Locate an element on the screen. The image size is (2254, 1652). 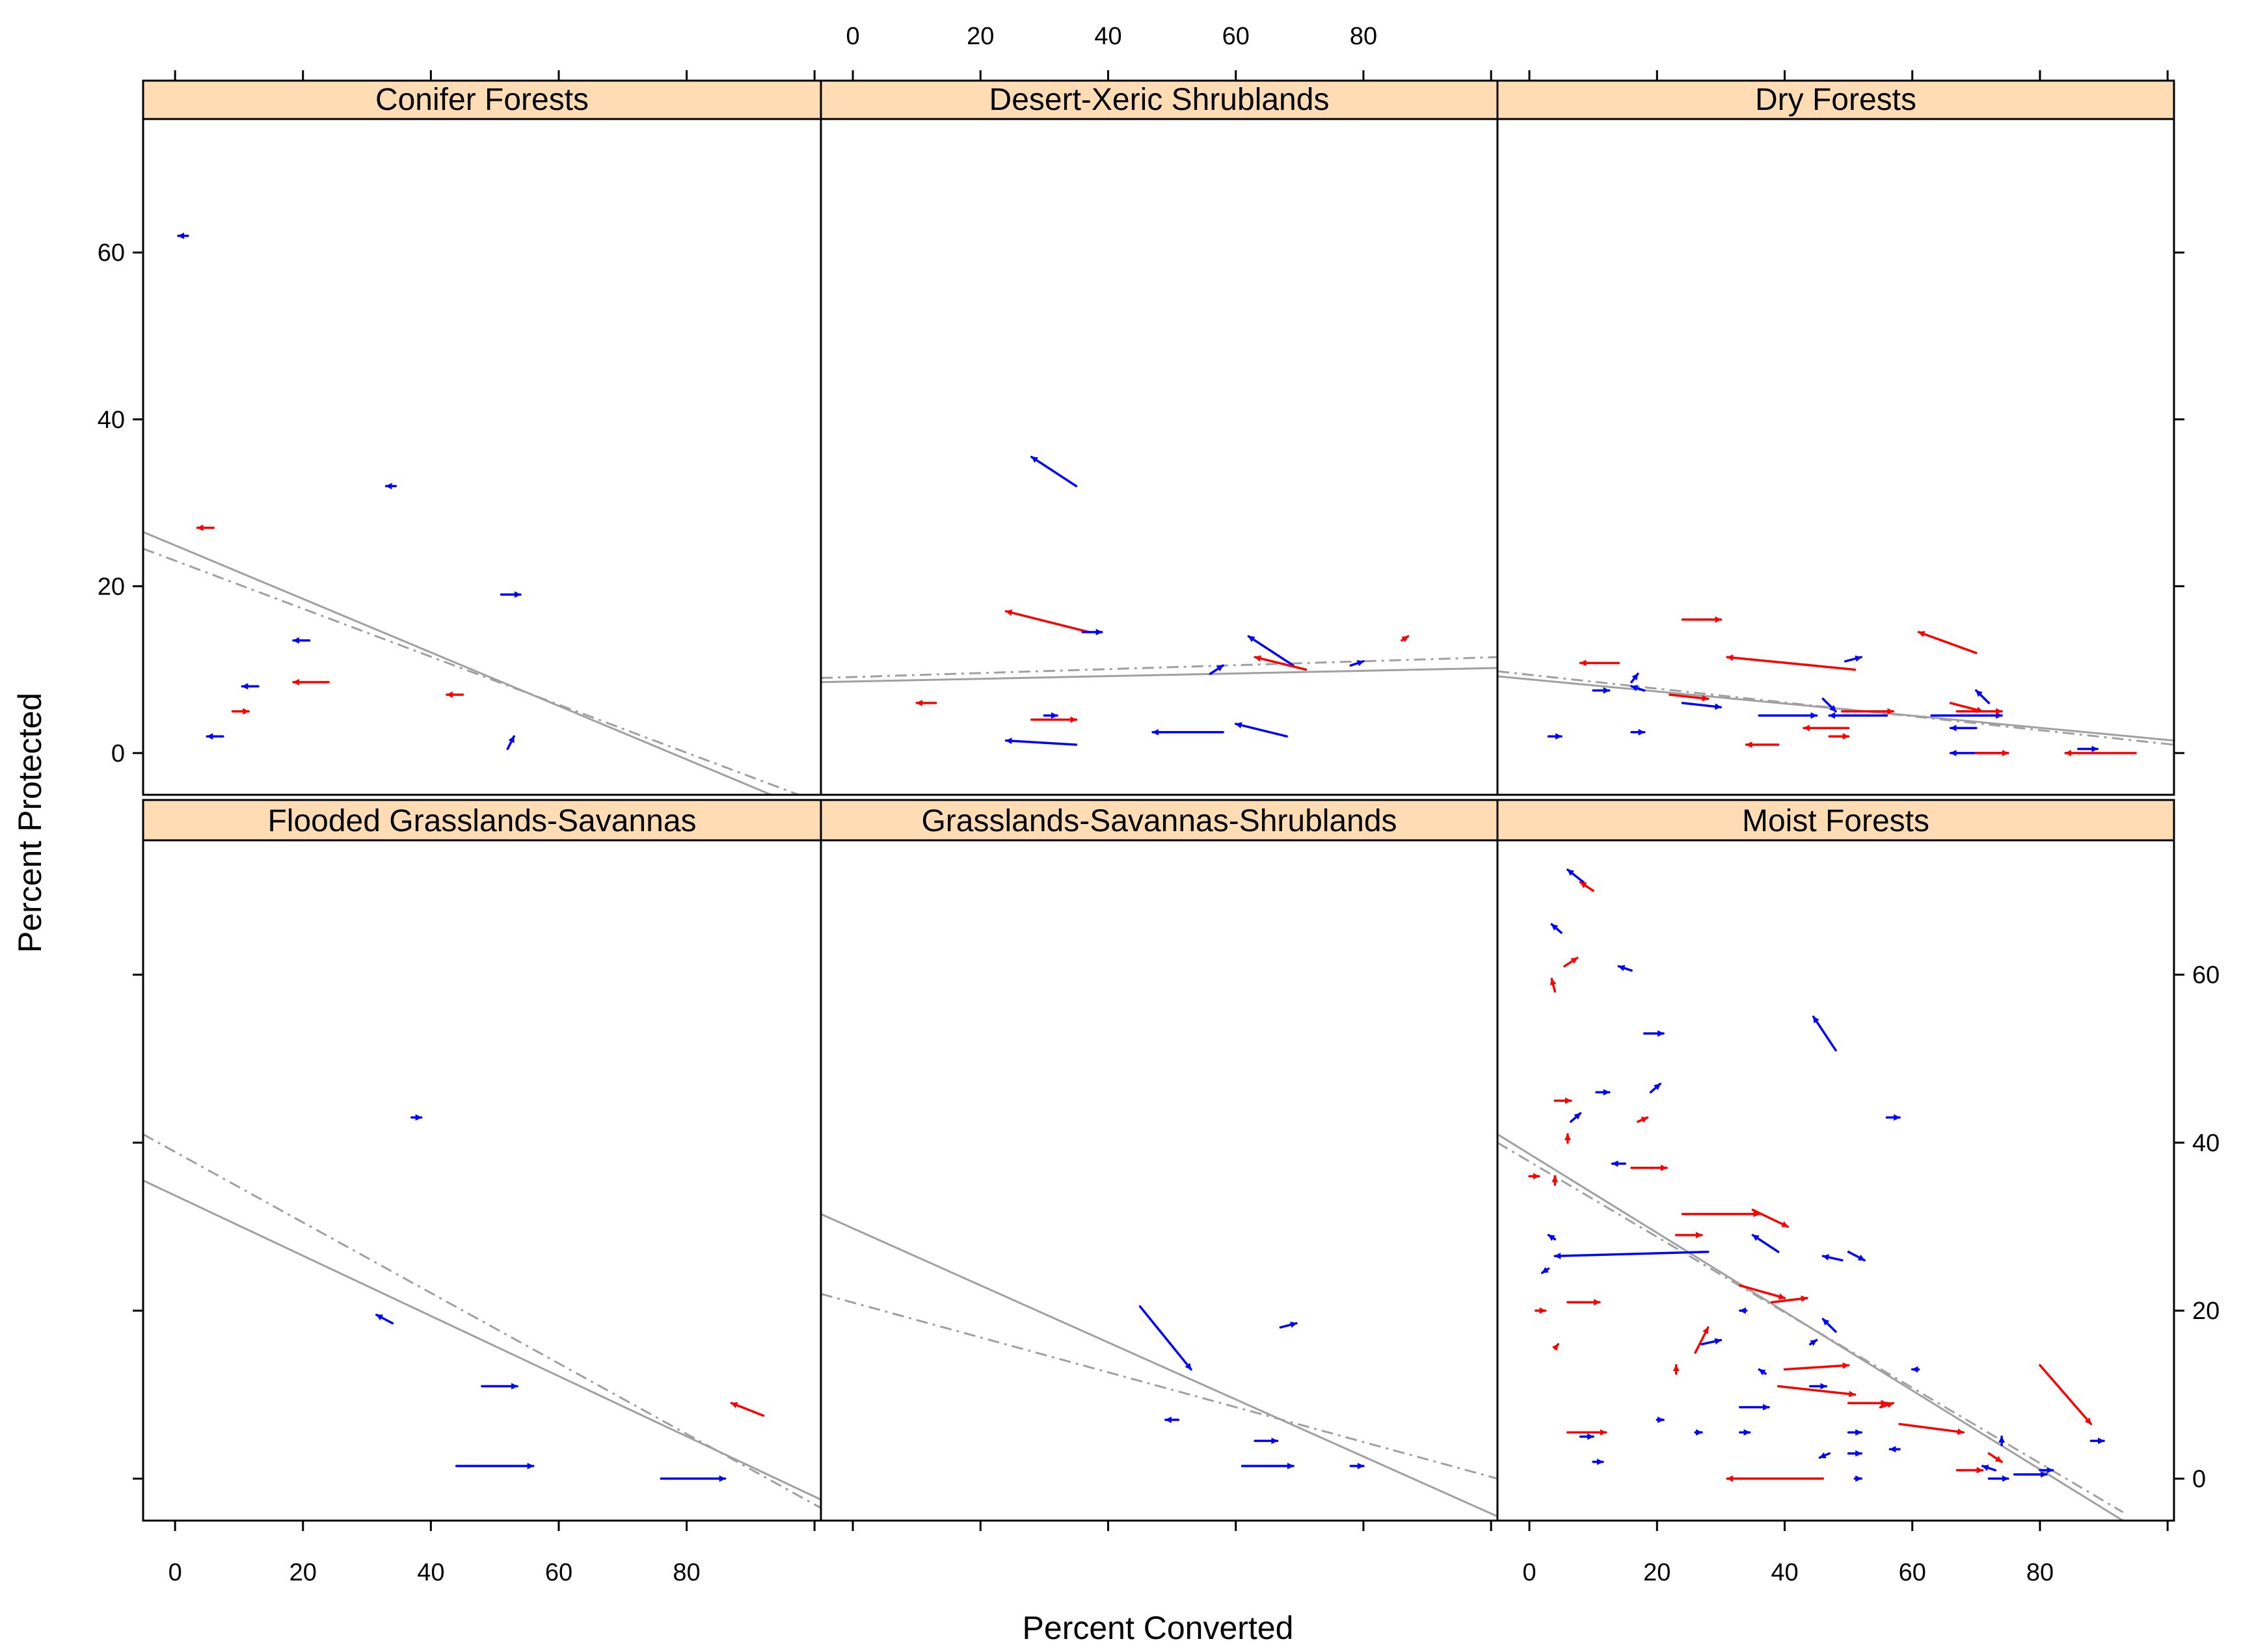
panel-title: Grasslands-Savannas-Shrublands is located at coordinates (1159, 821).